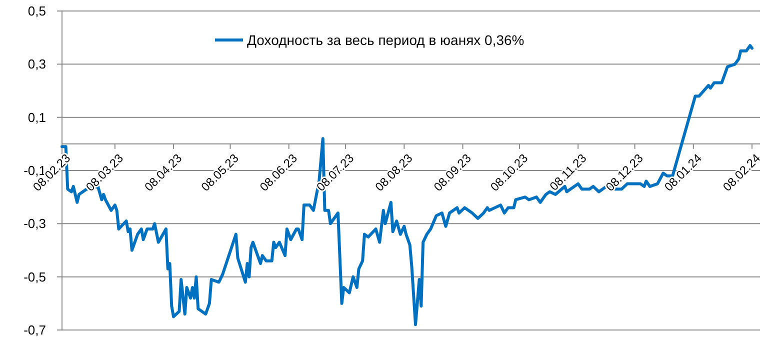  What do you see at coordinates (385, 40) in the screenshot?
I see `legend-label: Доходность за весь период в юанях 0,36%` at bounding box center [385, 40].